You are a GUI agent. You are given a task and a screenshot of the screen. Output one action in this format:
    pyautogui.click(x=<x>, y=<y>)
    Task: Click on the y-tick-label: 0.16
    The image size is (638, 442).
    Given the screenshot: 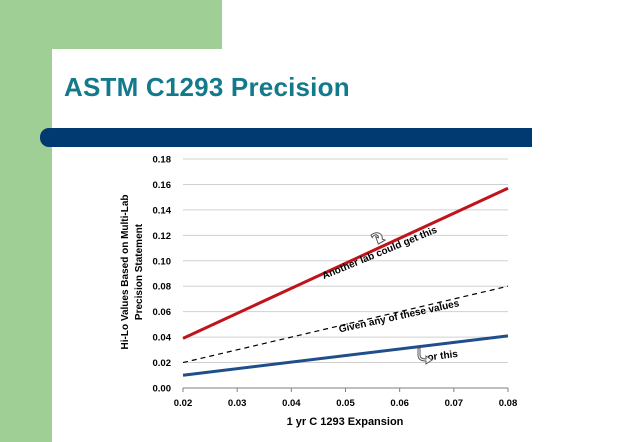 What is the action you would take?
    pyautogui.click(x=162, y=185)
    